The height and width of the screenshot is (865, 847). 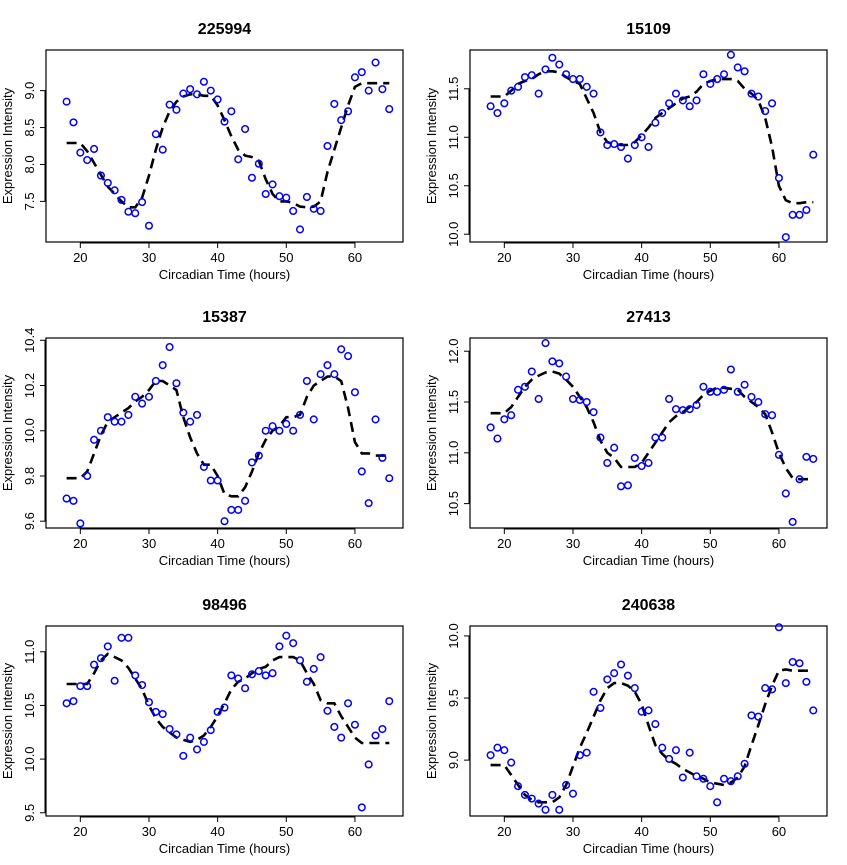 I want to click on chart-title: 27413, so click(x=648, y=317).